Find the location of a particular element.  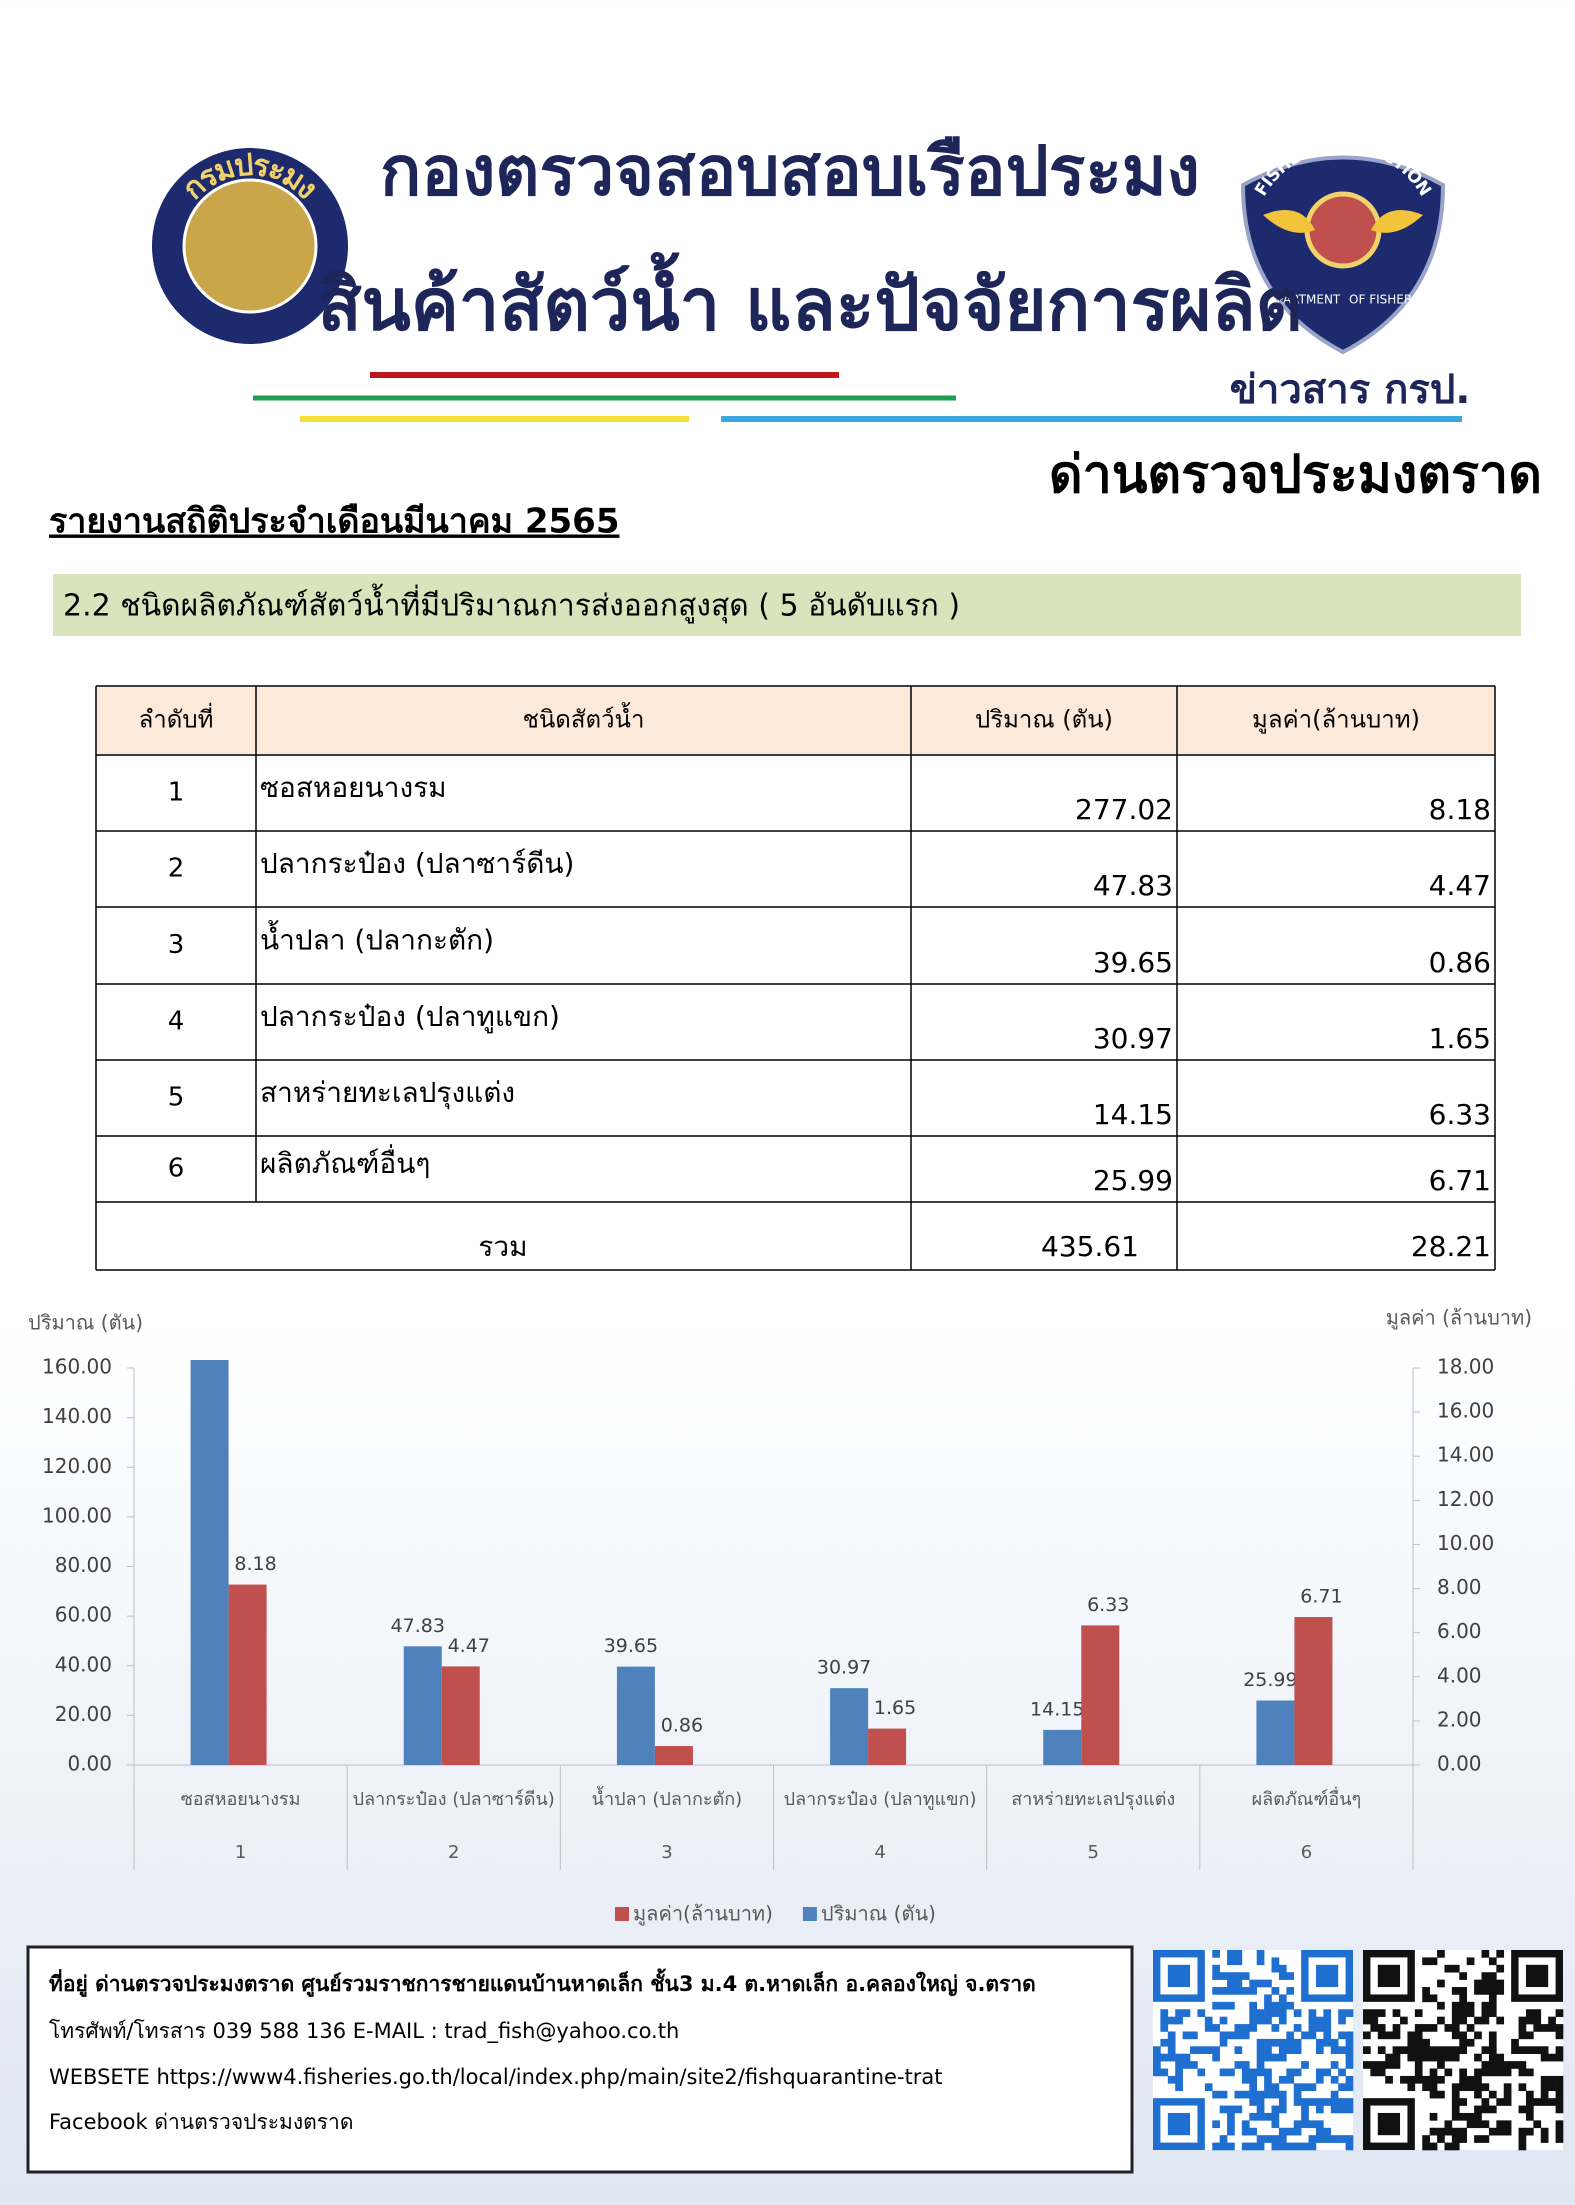

legend-label: ปริมาณ (ตัน) is located at coordinates (878, 1914).